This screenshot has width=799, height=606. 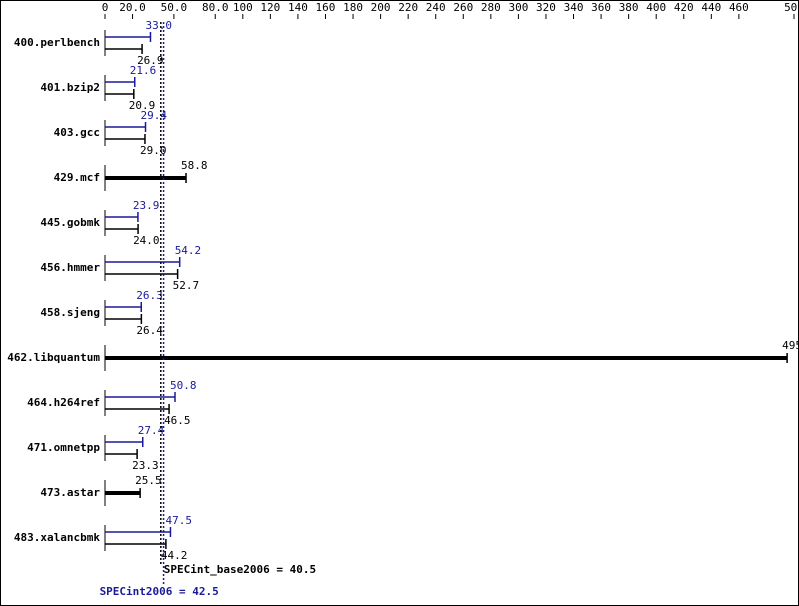 I want to click on value-label: 23.3, so click(x=145, y=465).